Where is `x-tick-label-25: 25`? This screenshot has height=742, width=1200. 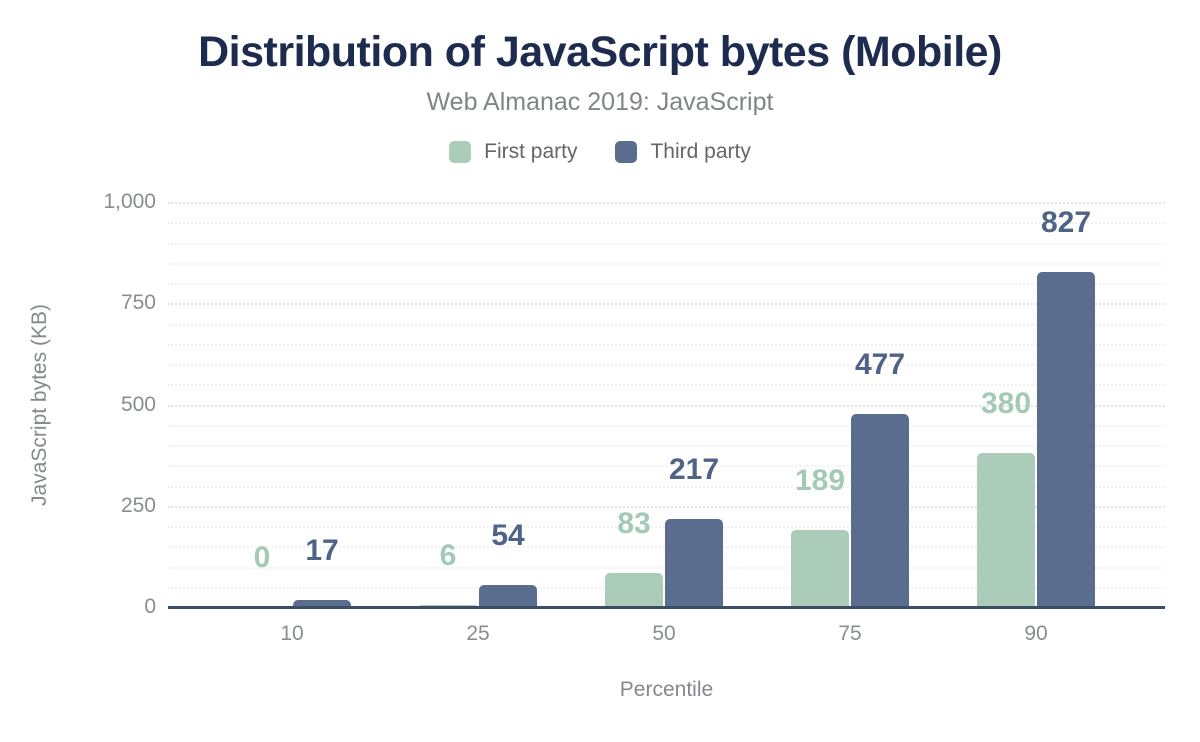 x-tick-label-25: 25 is located at coordinates (478, 633).